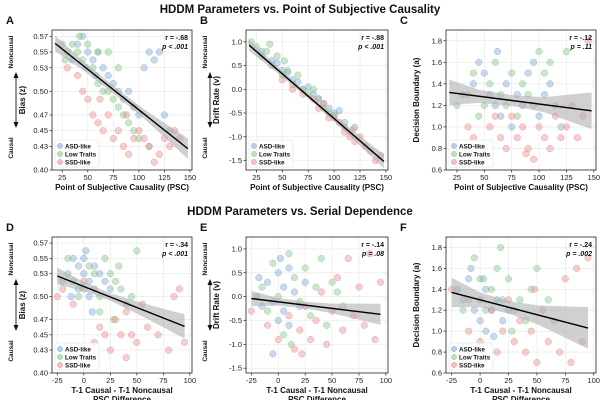 This screenshot has height=400, width=600. I want to click on stat-p: p = .002, so click(578, 254).